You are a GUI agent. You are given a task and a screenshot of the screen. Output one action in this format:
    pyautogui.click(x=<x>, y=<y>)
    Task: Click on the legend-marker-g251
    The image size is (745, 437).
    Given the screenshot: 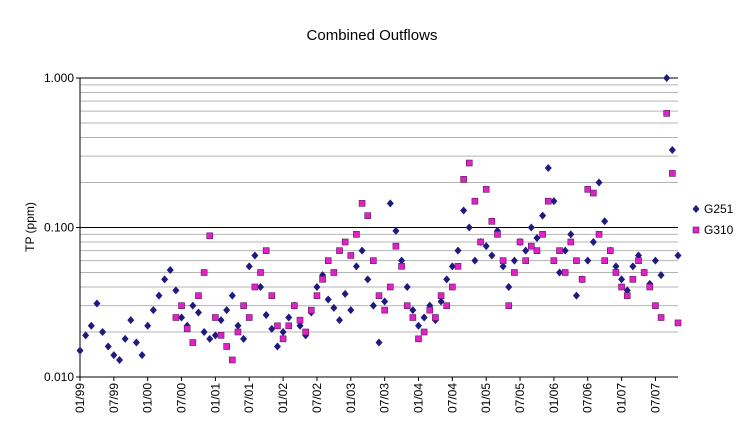 What is the action you would take?
    pyautogui.click(x=696, y=209)
    